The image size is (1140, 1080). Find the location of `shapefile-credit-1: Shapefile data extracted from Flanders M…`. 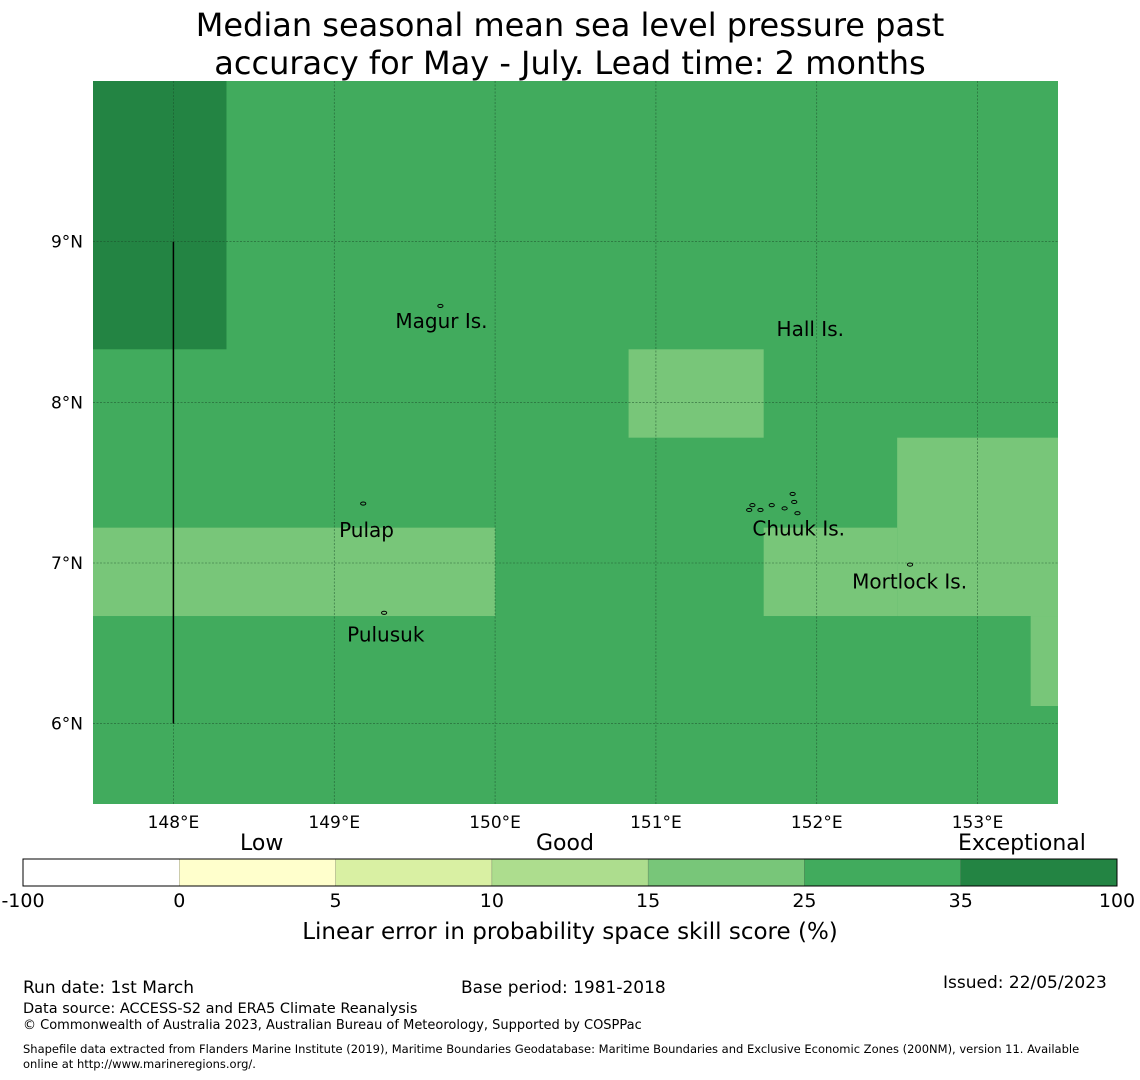

shapefile-credit-1: Shapefile data extracted from Flanders M… is located at coordinates (551, 1049).